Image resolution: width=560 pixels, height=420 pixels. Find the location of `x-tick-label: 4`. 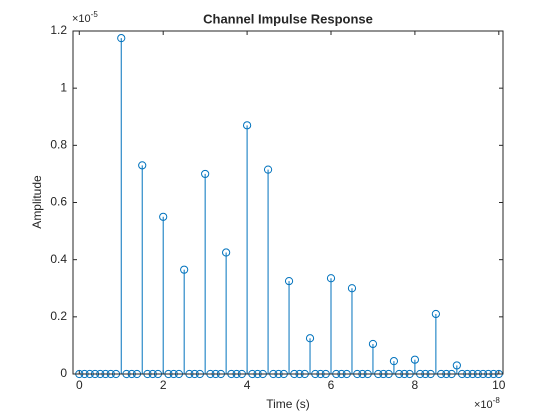

x-tick-label: 4 is located at coordinates (247, 385).